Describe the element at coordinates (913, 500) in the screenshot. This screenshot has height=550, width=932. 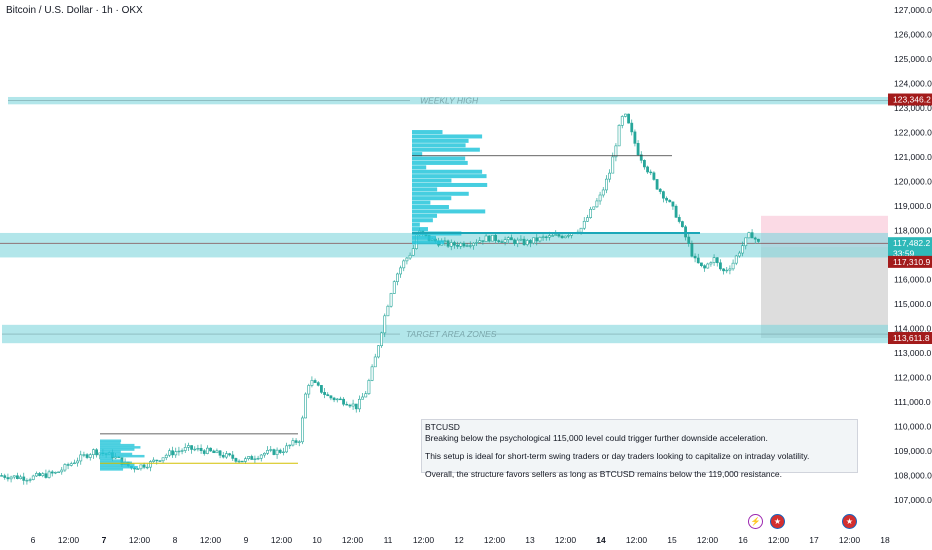
I see `y-tick-label: 107,000.0` at that location.